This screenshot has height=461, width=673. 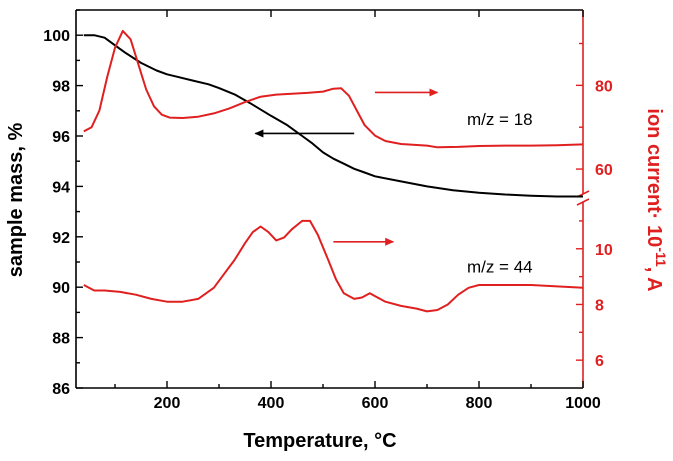 What do you see at coordinates (61, 288) in the screenshot?
I see `left-y-tick-label: 90` at bounding box center [61, 288].